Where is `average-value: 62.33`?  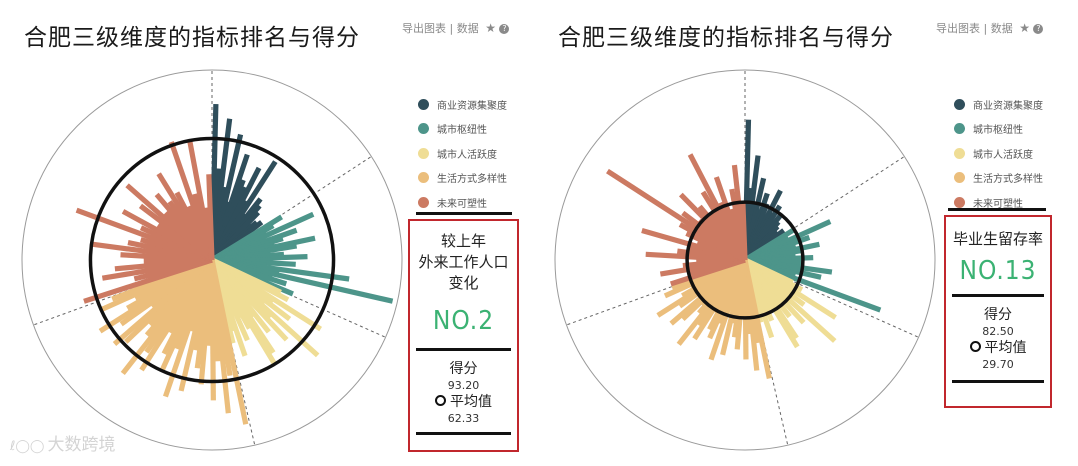 average-value: 62.33 is located at coordinates (463, 418).